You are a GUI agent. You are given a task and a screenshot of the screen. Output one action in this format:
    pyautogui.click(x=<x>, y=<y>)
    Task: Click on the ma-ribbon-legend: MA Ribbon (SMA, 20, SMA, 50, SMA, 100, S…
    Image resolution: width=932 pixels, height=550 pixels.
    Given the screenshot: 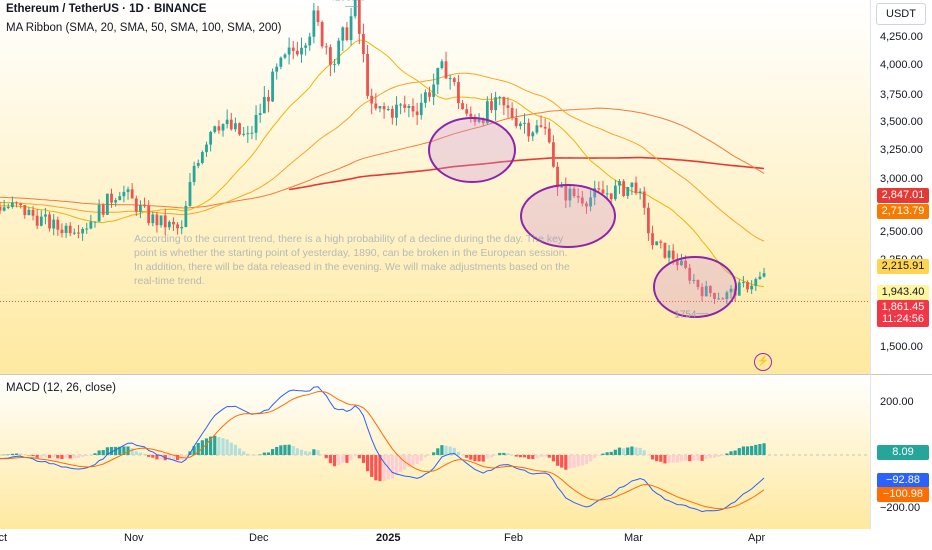 What is the action you would take?
    pyautogui.click(x=144, y=28)
    